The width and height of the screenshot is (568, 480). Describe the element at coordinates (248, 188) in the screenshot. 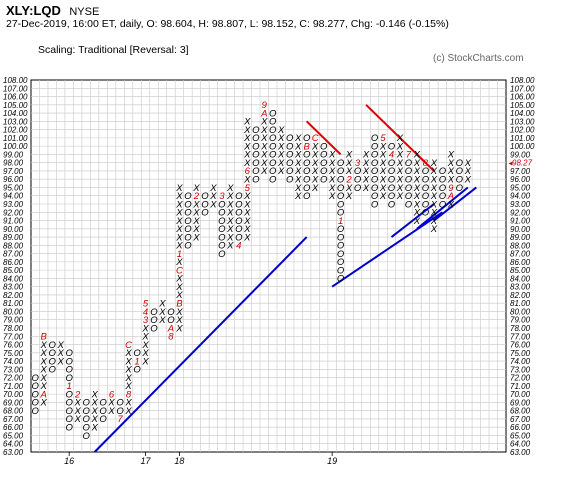

I see `month-marker: 5` at that location.